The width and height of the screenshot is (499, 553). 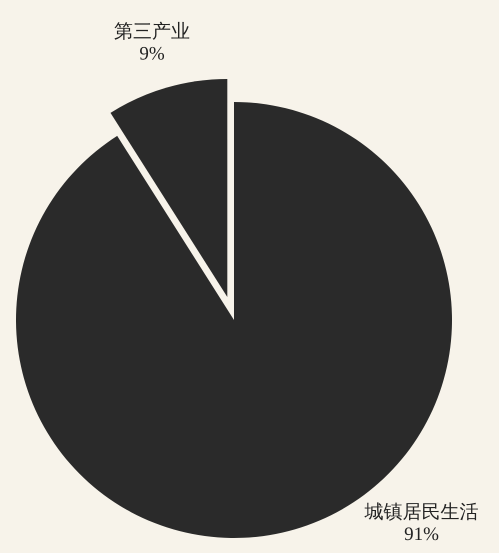 What do you see at coordinates (420, 512) in the screenshot?
I see `slice-label: 城镇居民生活` at bounding box center [420, 512].